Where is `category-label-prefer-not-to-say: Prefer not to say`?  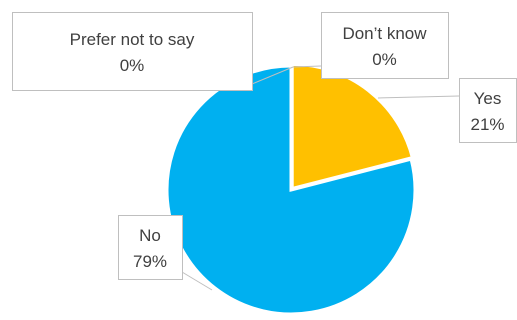
category-label-prefer-not-to-say: Prefer not to say is located at coordinates (132, 39).